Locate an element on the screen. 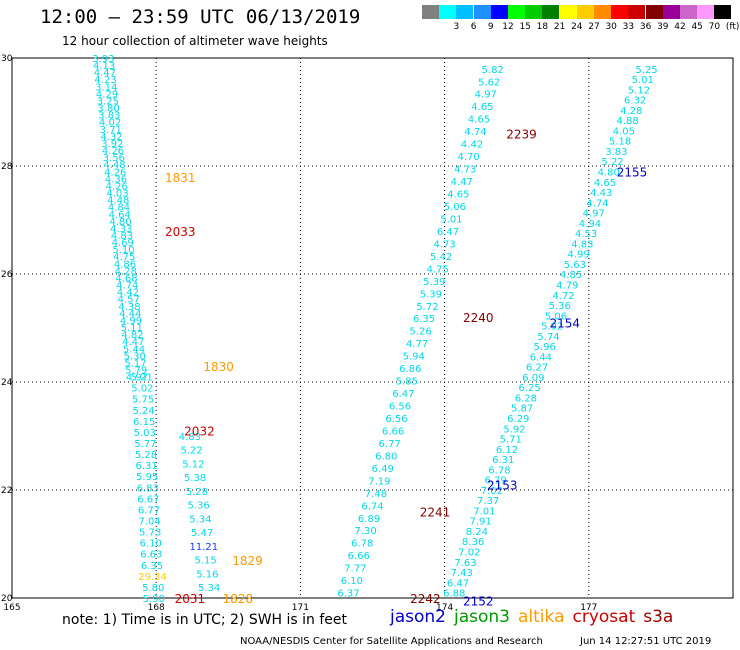 The image size is (740, 650). wave-height-value: 3.93 is located at coordinates (103, 59).